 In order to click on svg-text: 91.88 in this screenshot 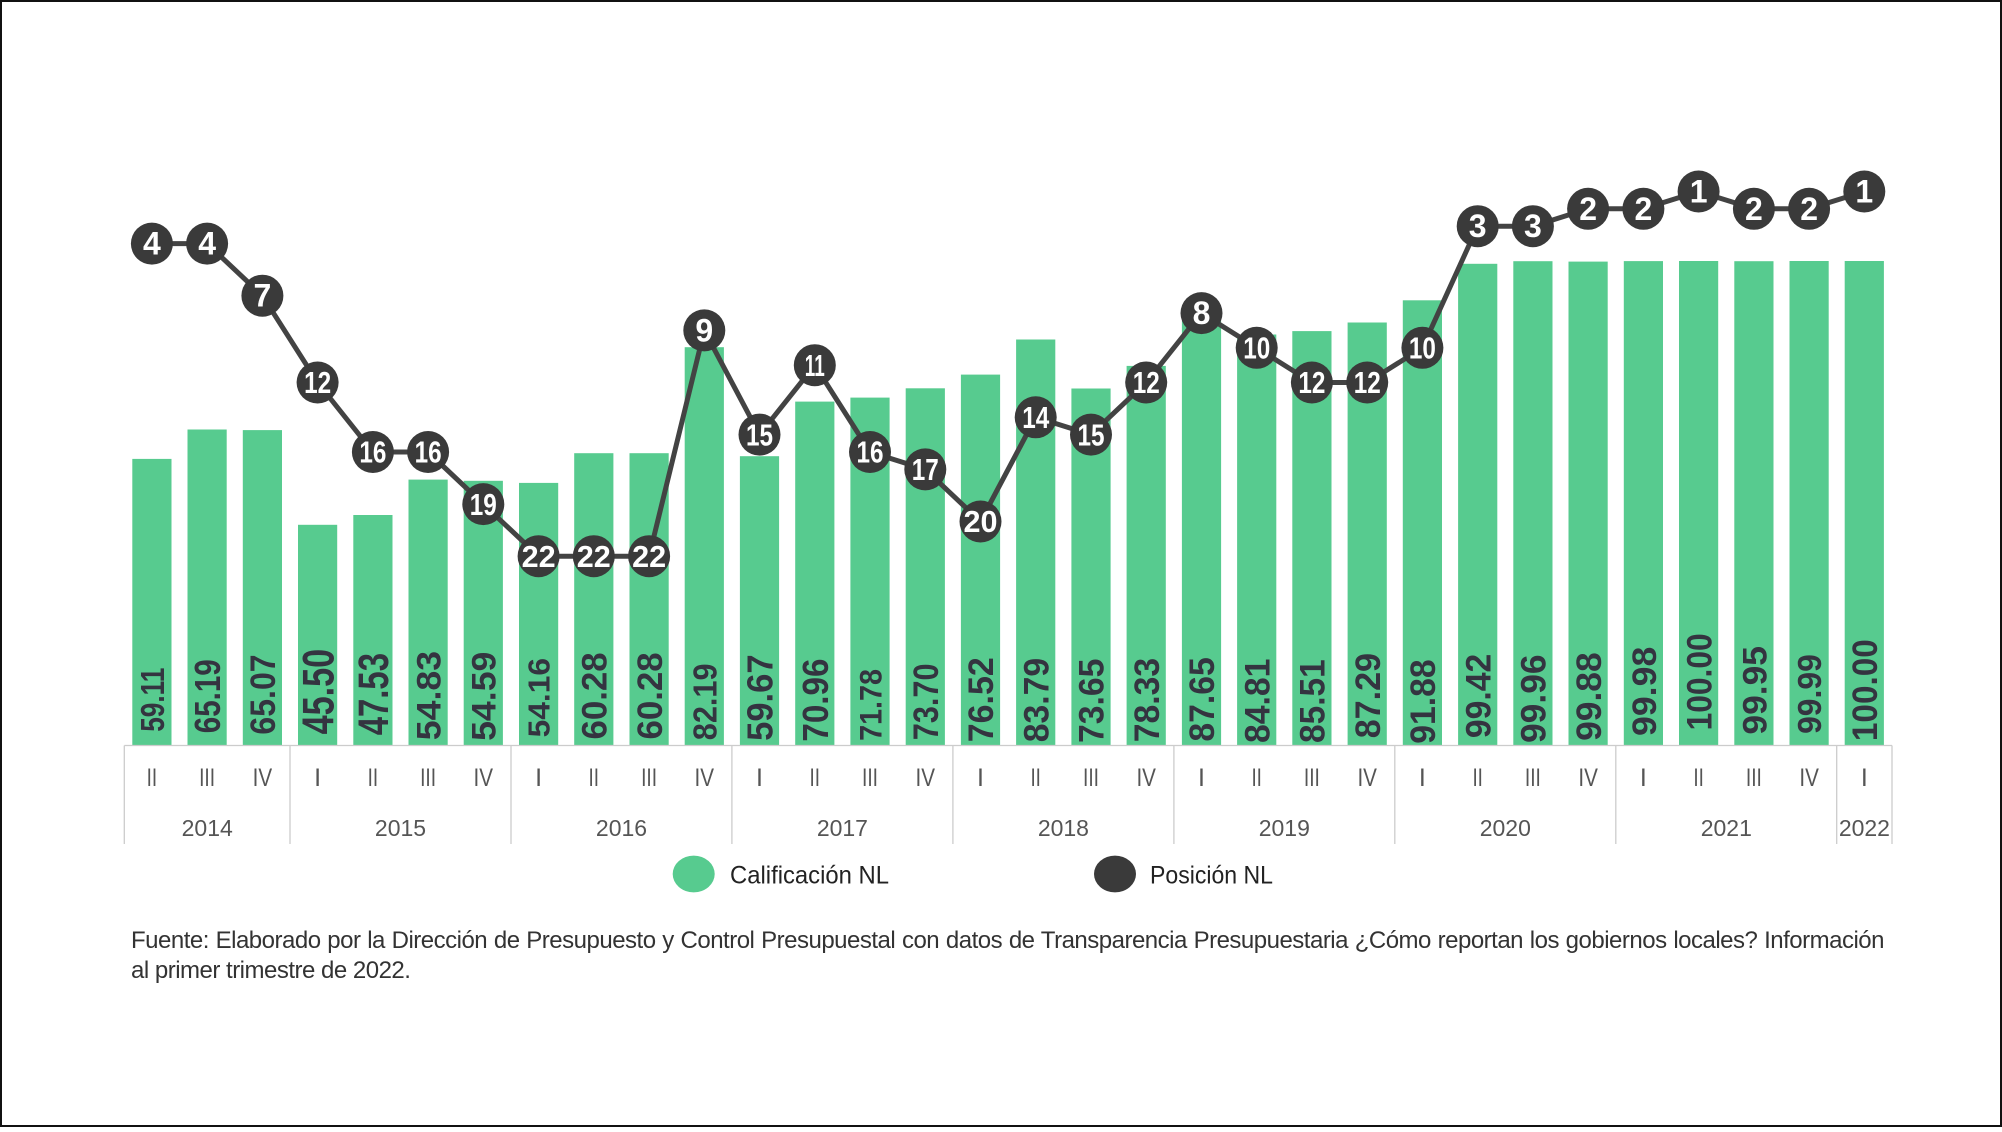, I will do `click(1423, 701)`.